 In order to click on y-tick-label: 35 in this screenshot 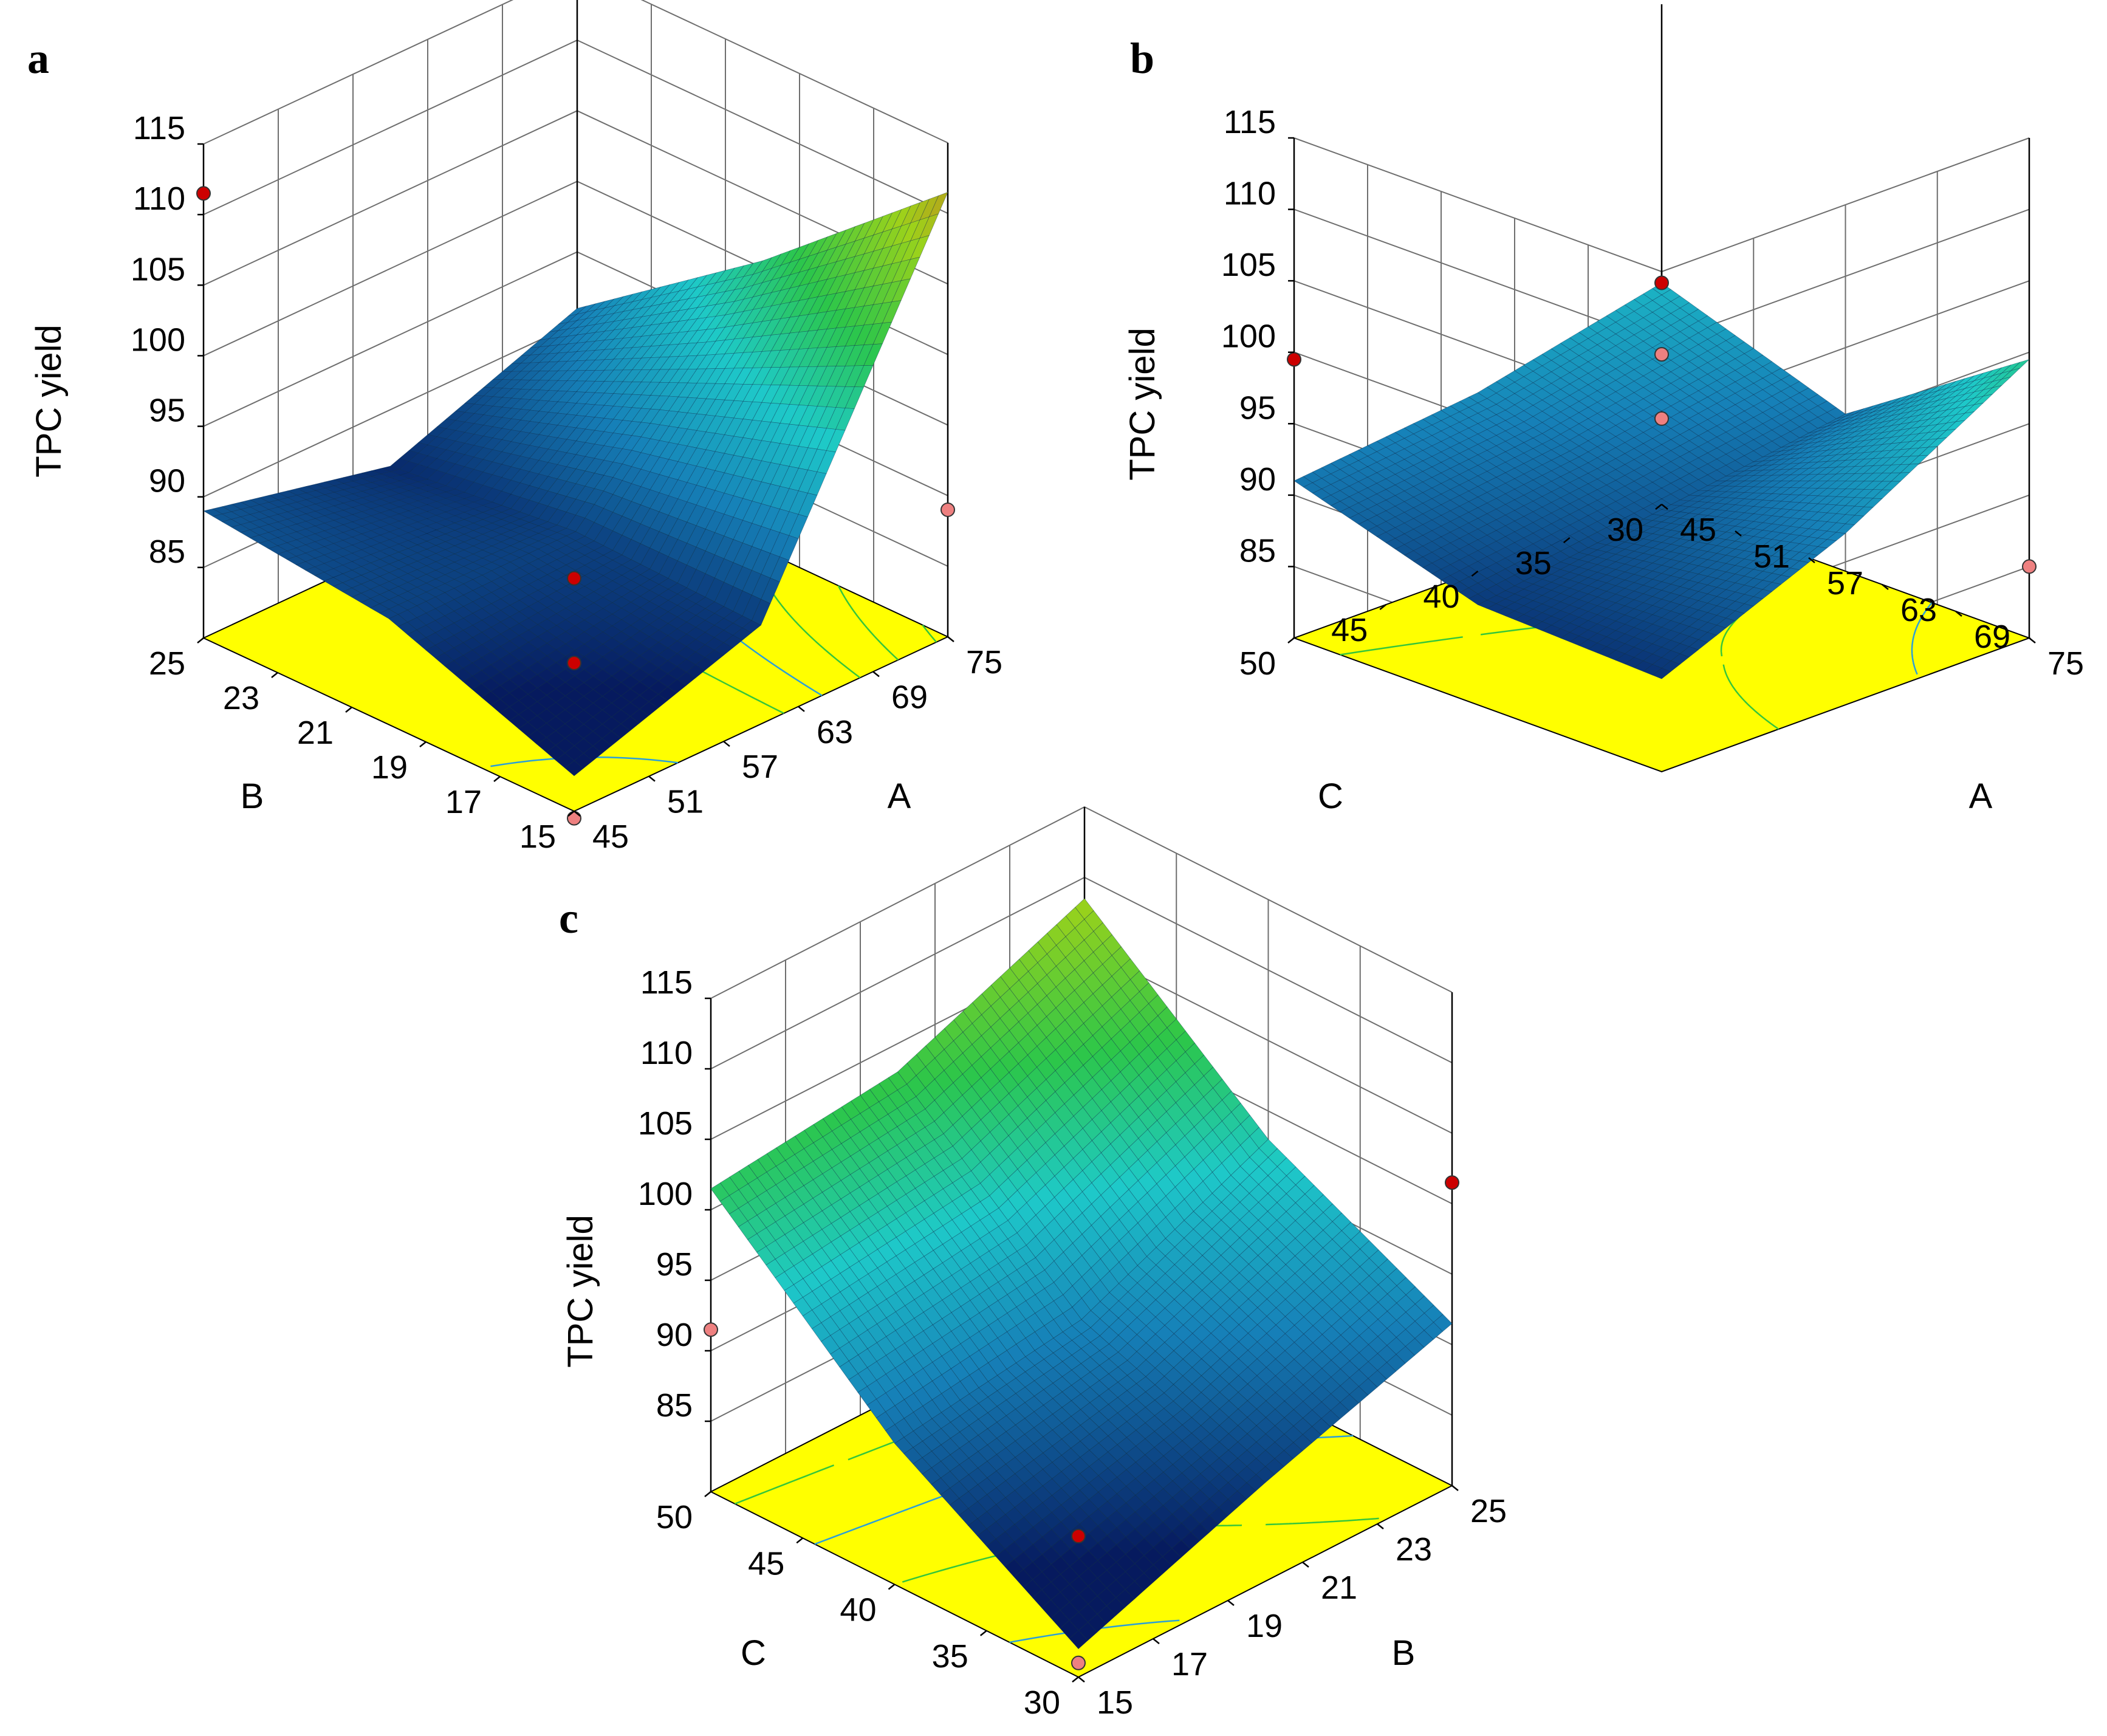, I will do `click(1533, 564)`.